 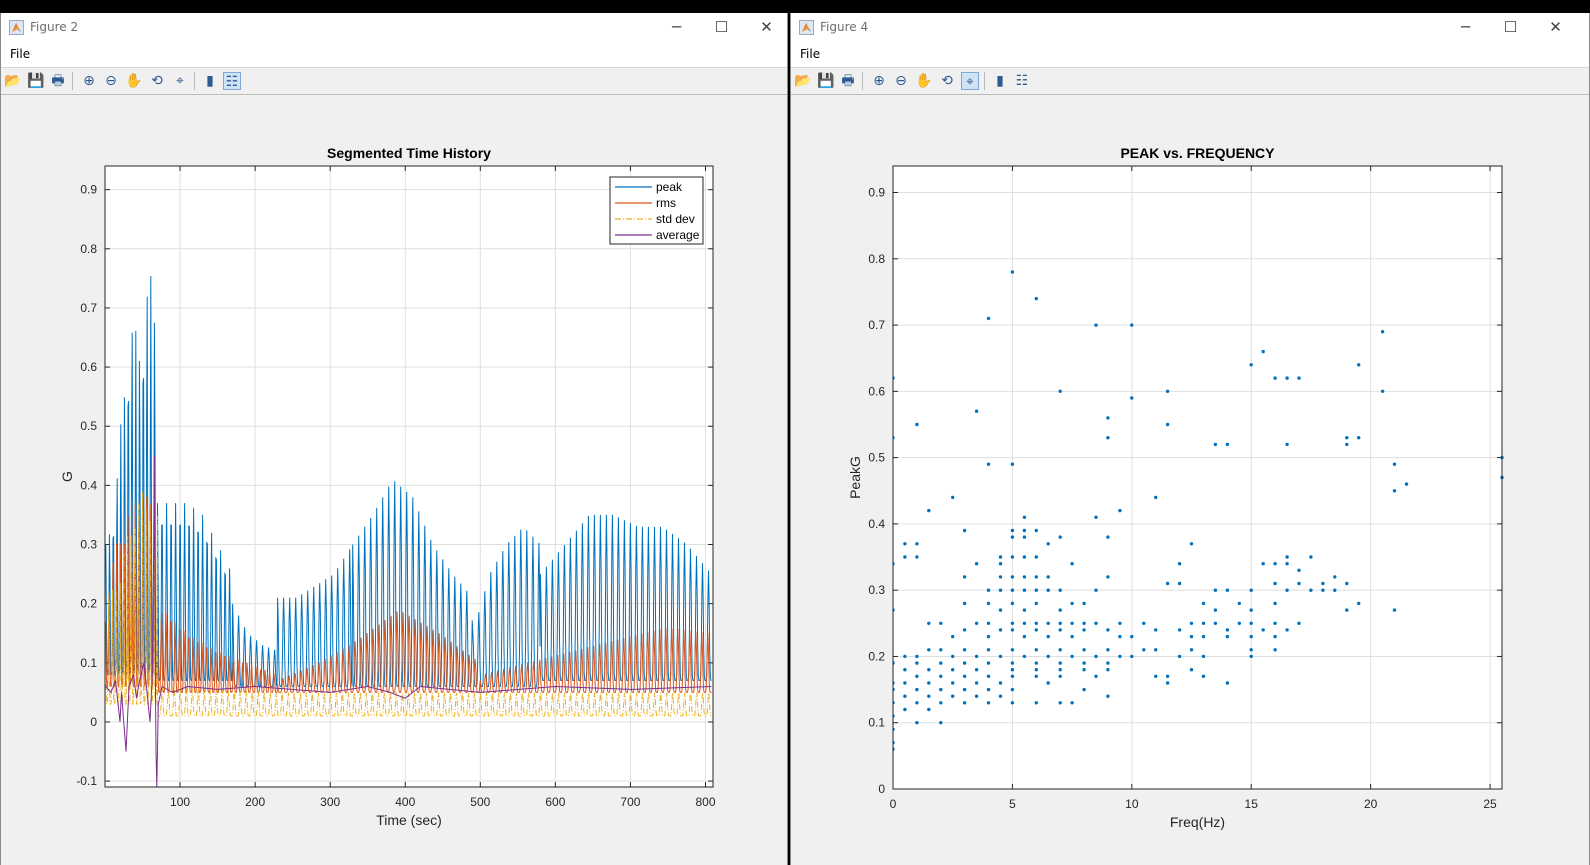 I want to click on figure-toolbar: 📂 💾 🖶 ⊕ ⊖ ✋ ⟲ ⌖ ▮ ☷, so click(x=1190, y=81).